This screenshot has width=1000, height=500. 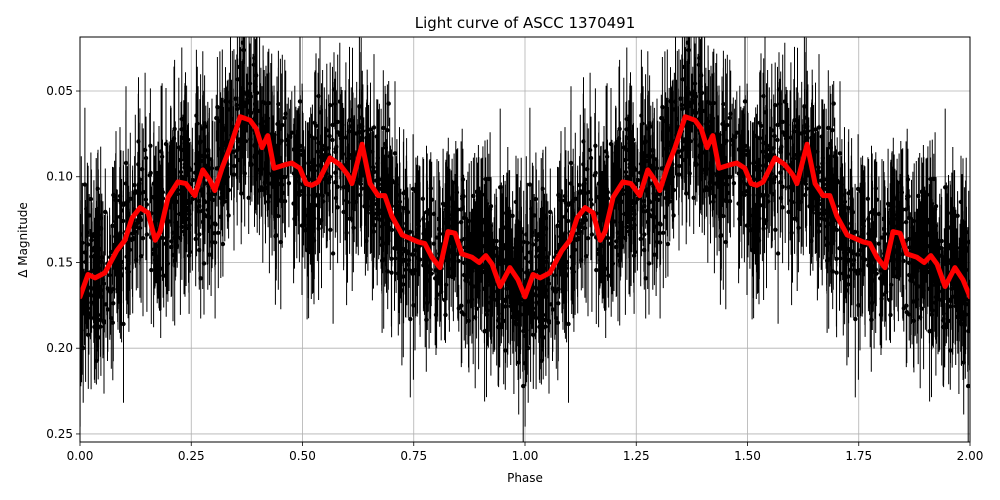 What do you see at coordinates (59, 434) in the screenshot?
I see `y-tick-label: 0.25` at bounding box center [59, 434].